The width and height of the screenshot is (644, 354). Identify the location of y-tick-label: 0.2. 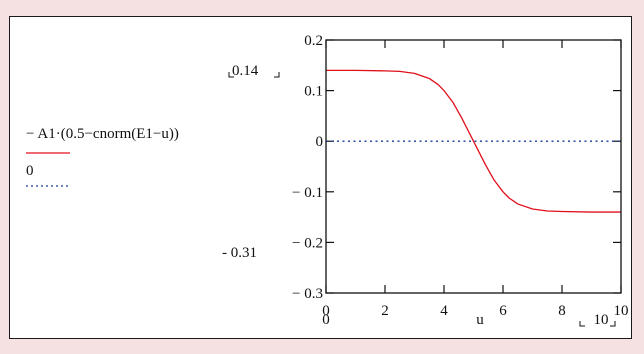
(313, 41).